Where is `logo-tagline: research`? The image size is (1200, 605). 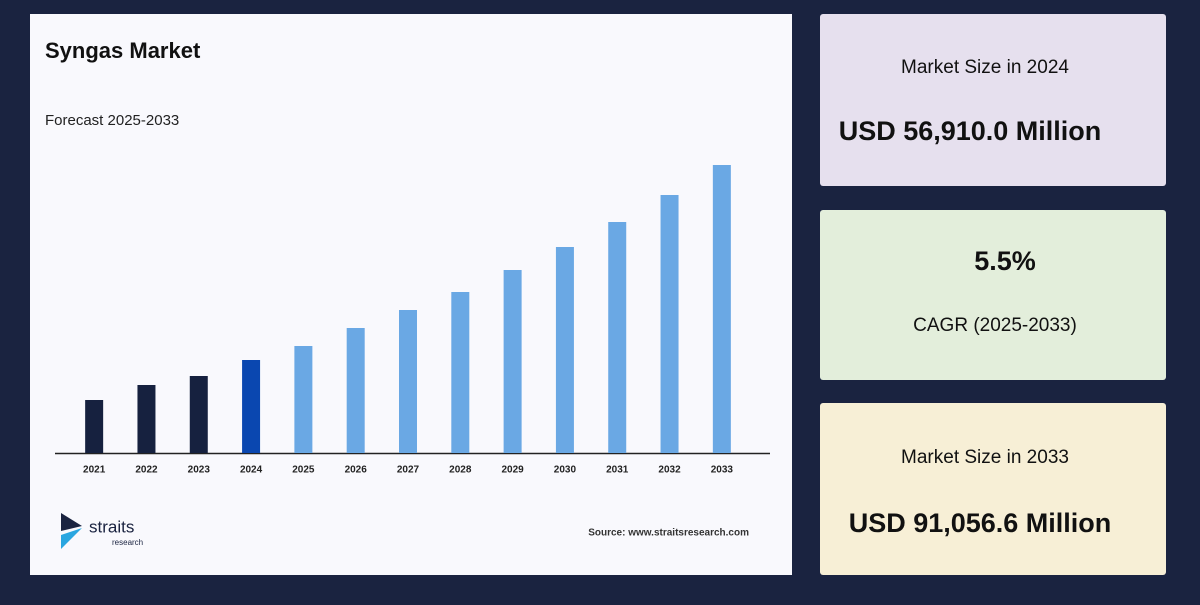
logo-tagline: research is located at coordinates (127, 542).